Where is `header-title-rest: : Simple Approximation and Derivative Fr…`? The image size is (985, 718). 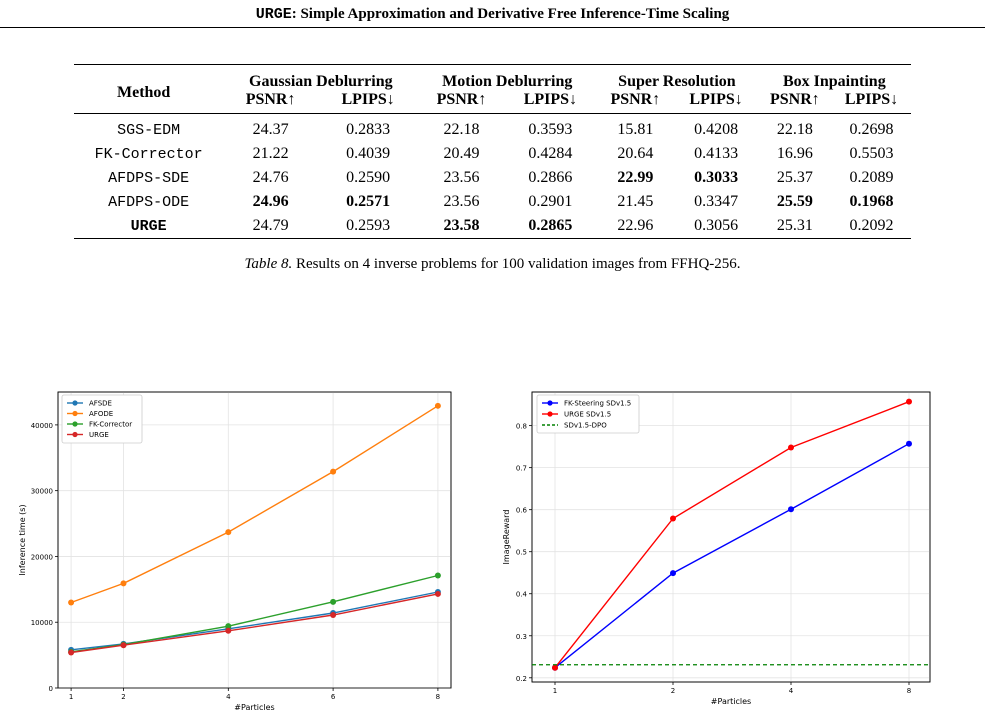 header-title-rest: : Simple Approximation and Derivative Fr… is located at coordinates (510, 14).